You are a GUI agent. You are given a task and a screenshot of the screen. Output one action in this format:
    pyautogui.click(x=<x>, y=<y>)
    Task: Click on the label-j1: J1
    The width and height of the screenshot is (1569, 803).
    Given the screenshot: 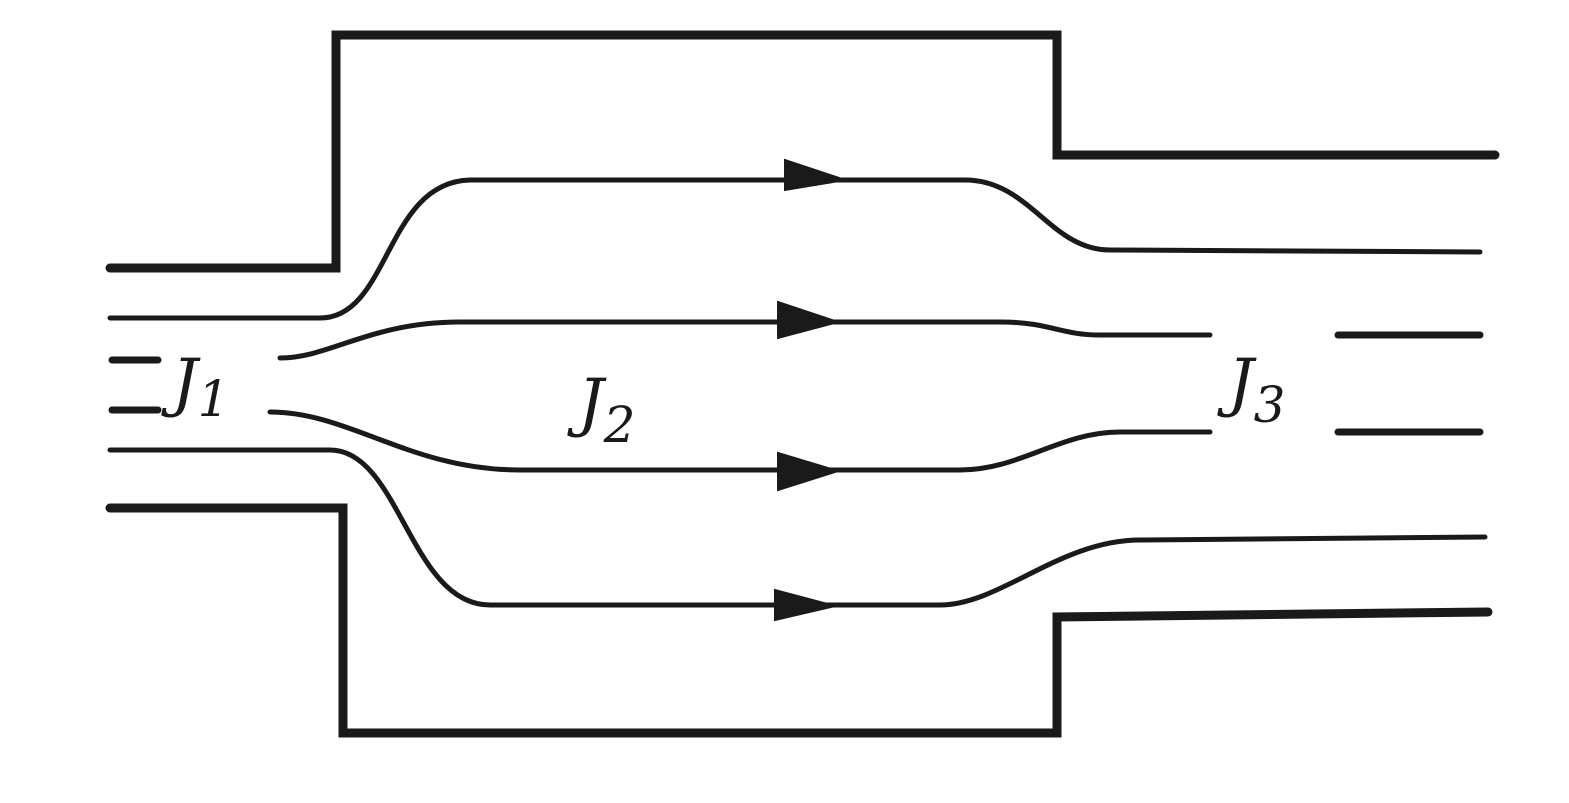 What is the action you would take?
    pyautogui.click(x=195, y=387)
    